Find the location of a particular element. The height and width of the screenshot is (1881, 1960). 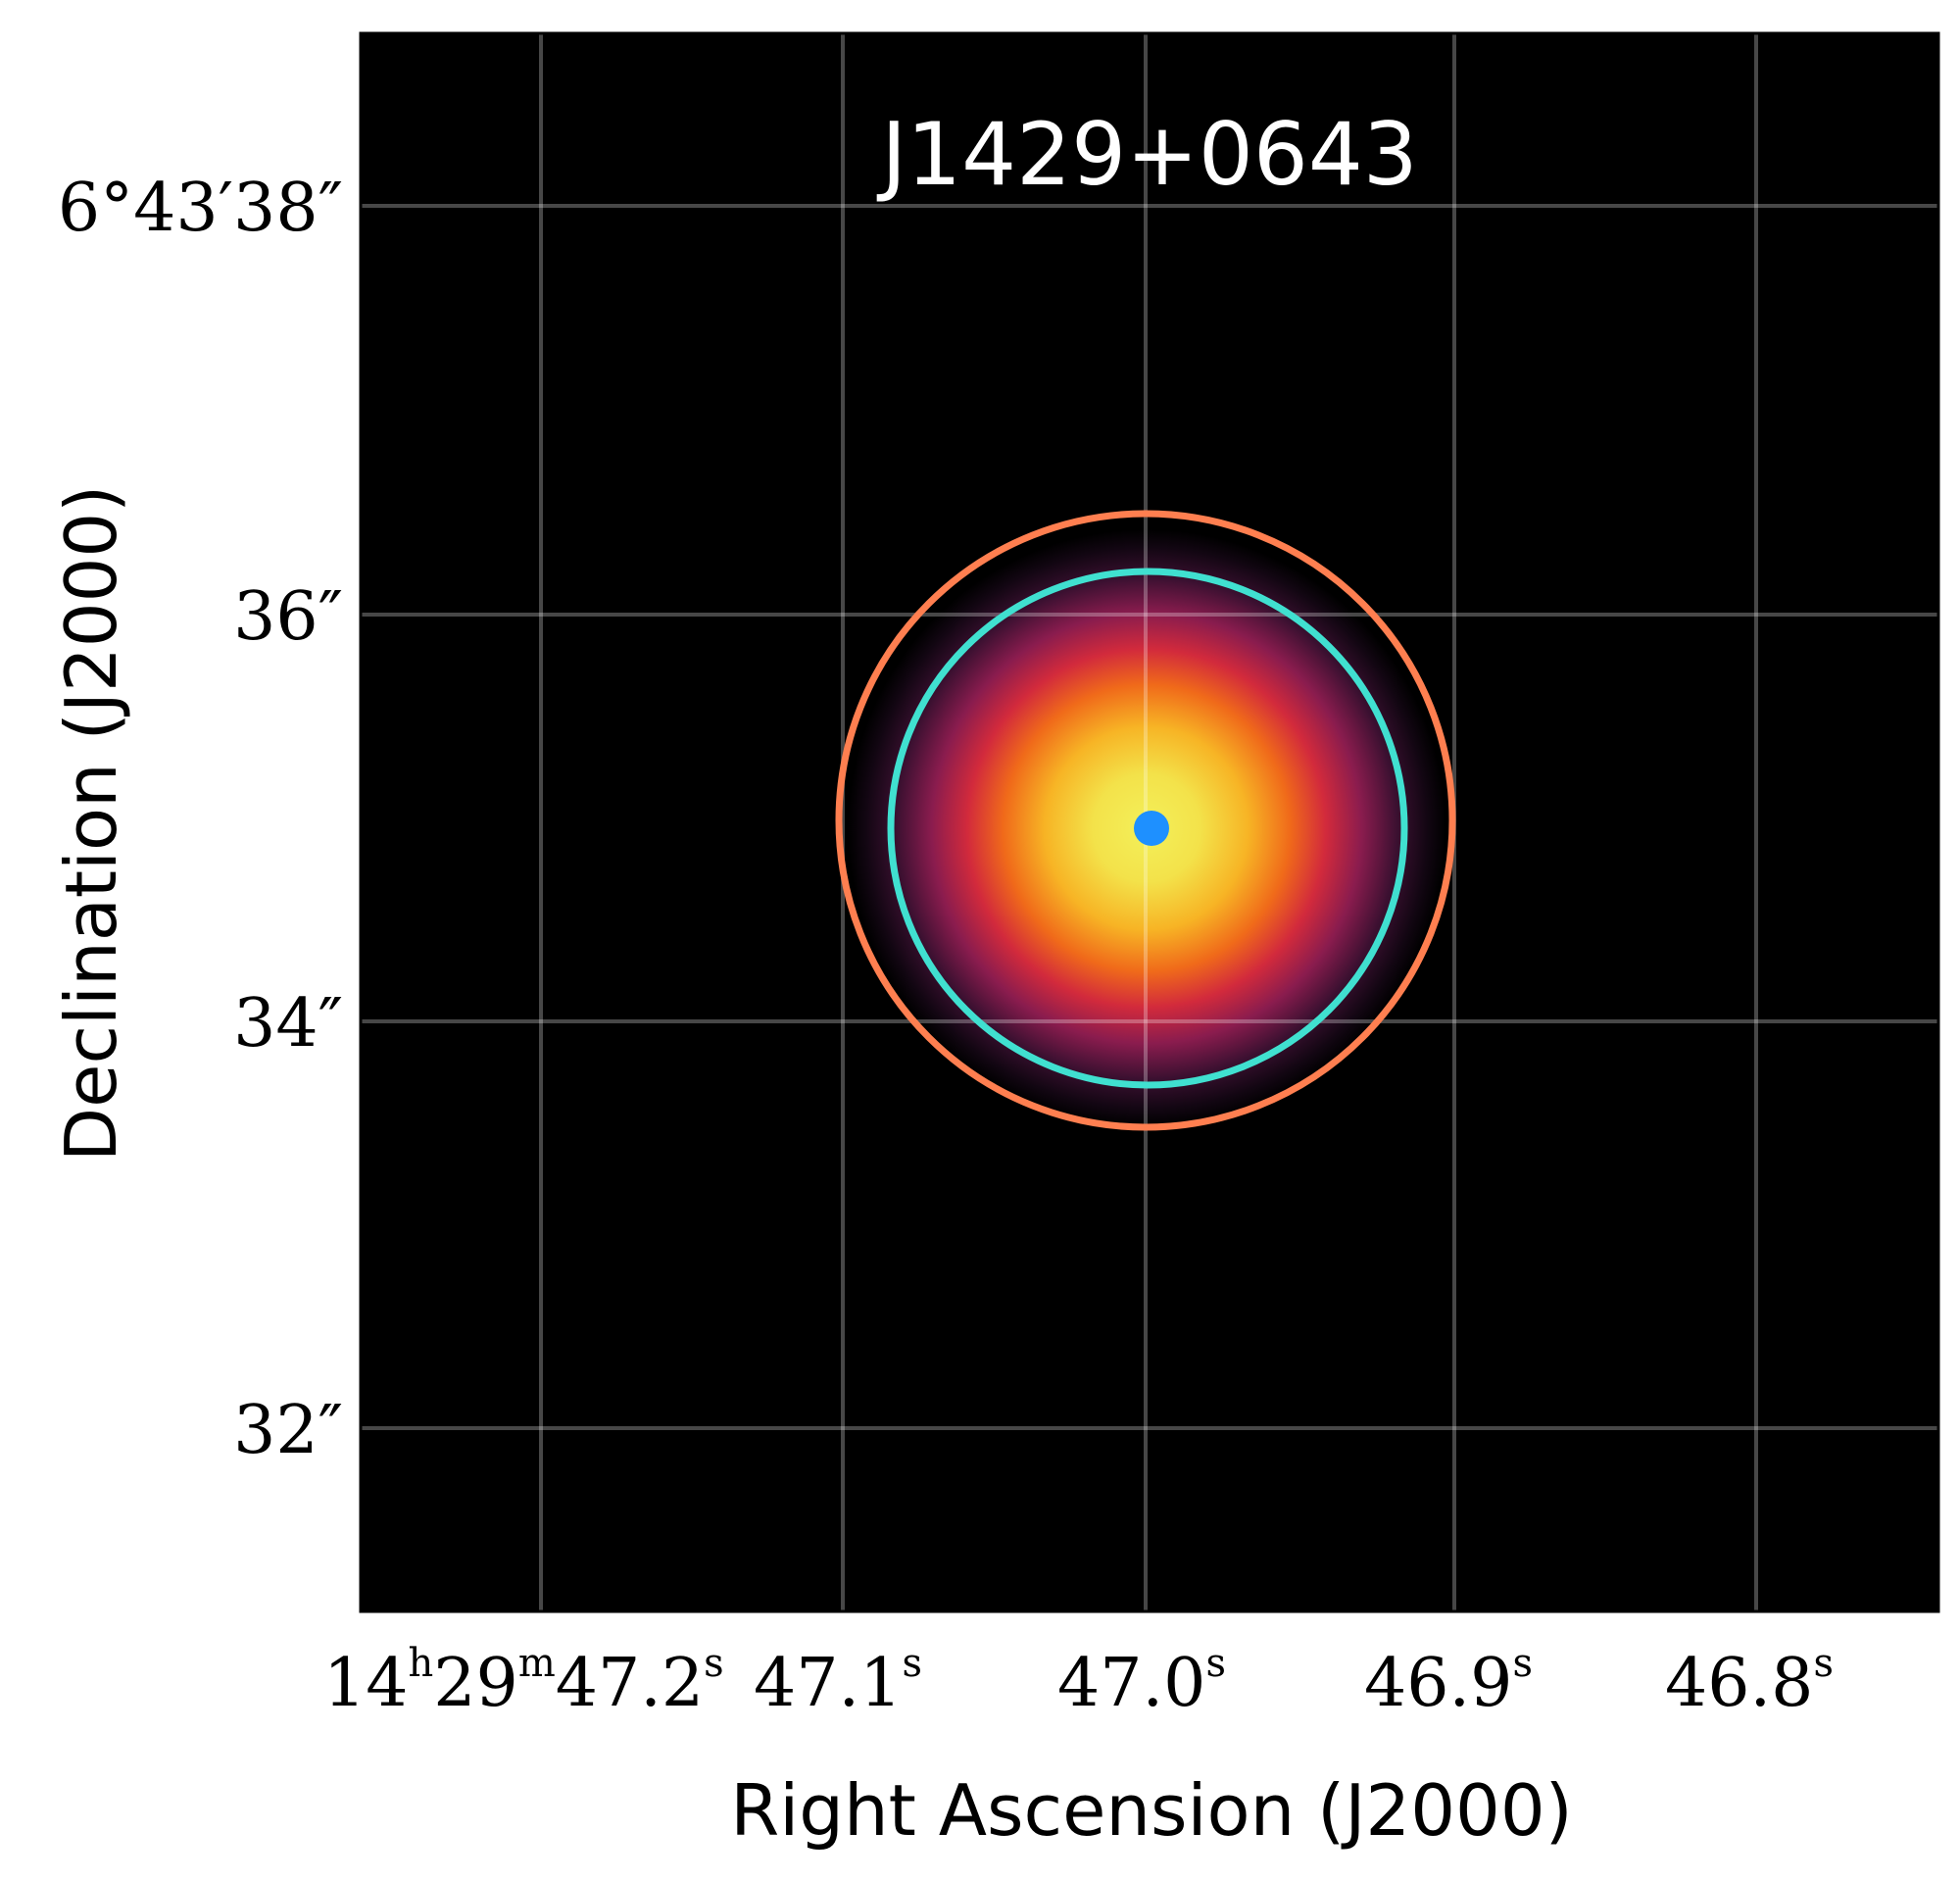

x-tick-label: 47.0s is located at coordinates (1141, 1681).